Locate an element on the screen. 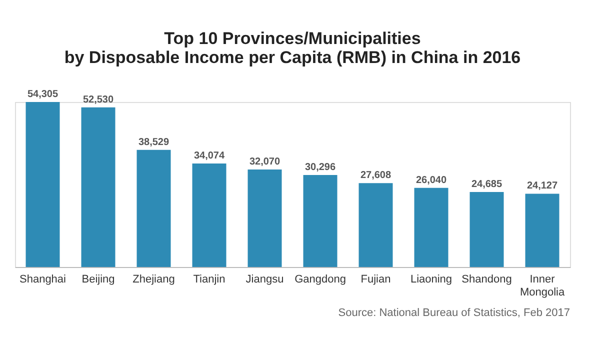  data-label: 26,040 is located at coordinates (431, 180).